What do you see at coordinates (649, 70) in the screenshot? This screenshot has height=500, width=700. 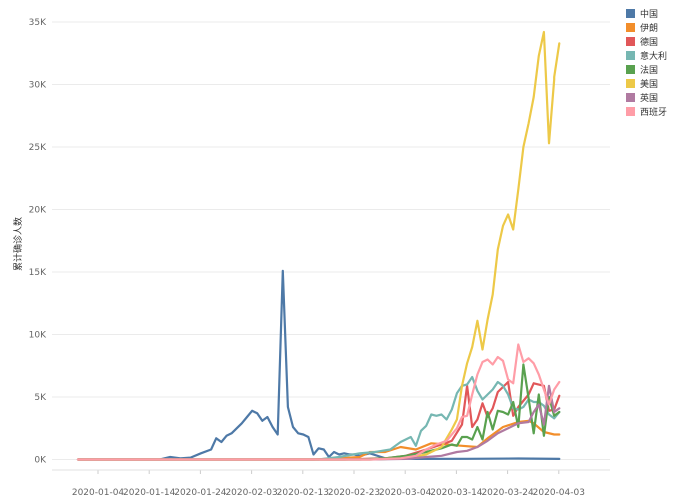 I see `legend-label: 法国` at bounding box center [649, 70].